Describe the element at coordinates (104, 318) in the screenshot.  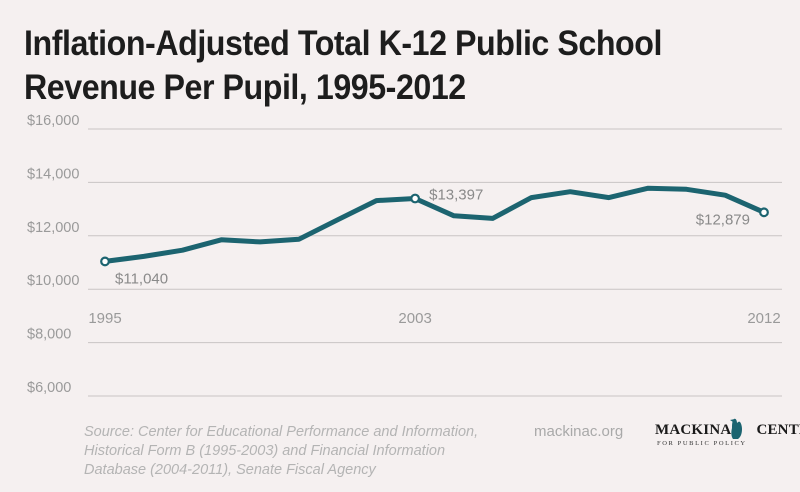
I see `x-tick-label: 1995` at that location.